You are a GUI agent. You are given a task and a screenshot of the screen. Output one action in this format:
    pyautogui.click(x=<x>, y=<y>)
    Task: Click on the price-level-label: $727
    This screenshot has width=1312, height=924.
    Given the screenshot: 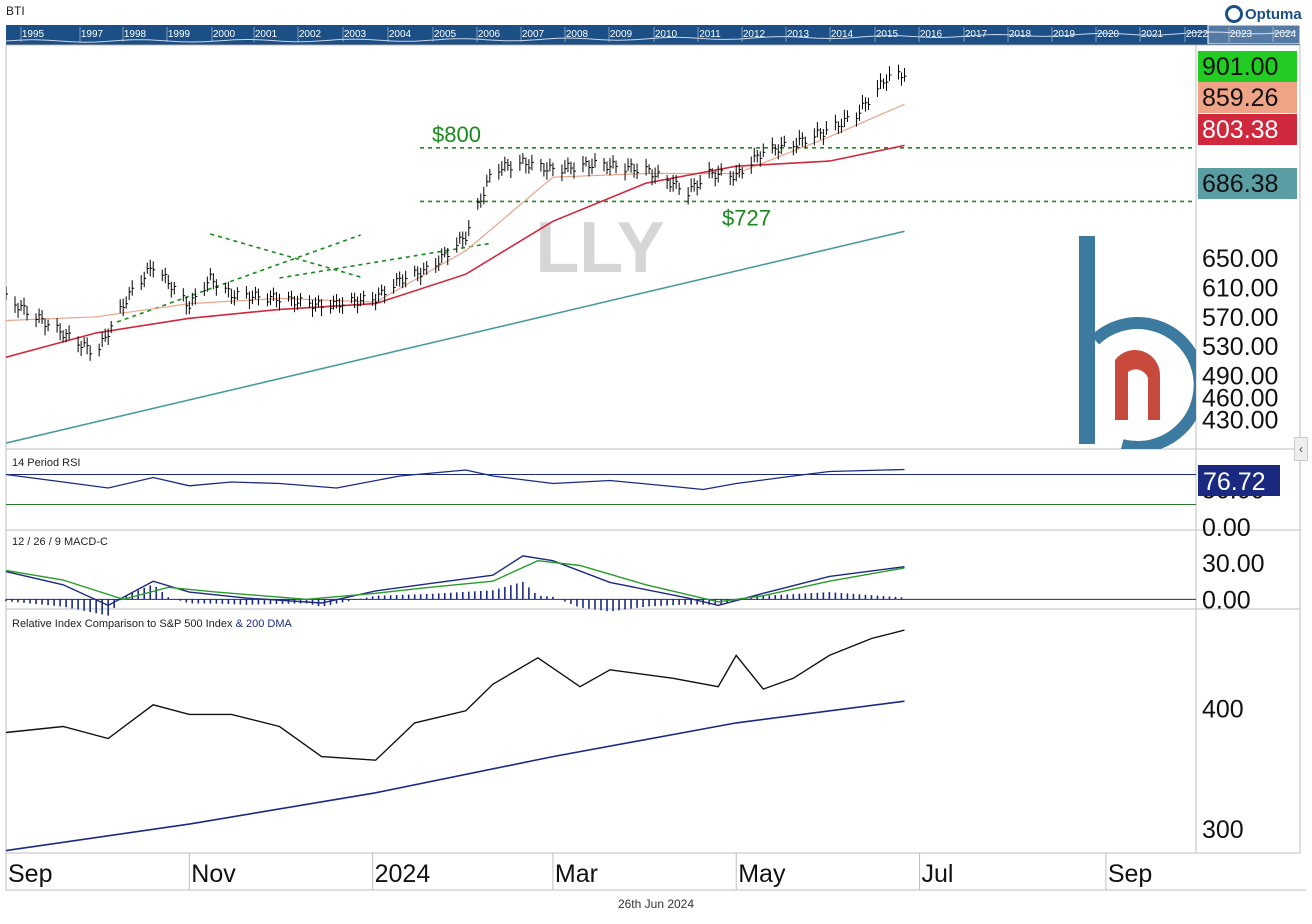 What is the action you would take?
    pyautogui.click(x=746, y=217)
    